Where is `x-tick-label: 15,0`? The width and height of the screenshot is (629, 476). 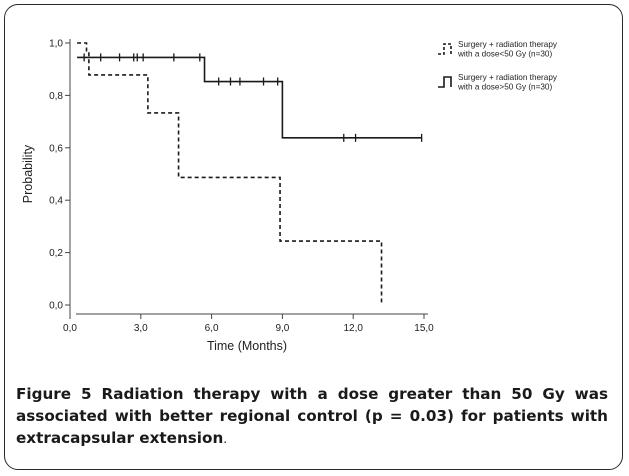 x-tick-label: 15,0 is located at coordinates (424, 328).